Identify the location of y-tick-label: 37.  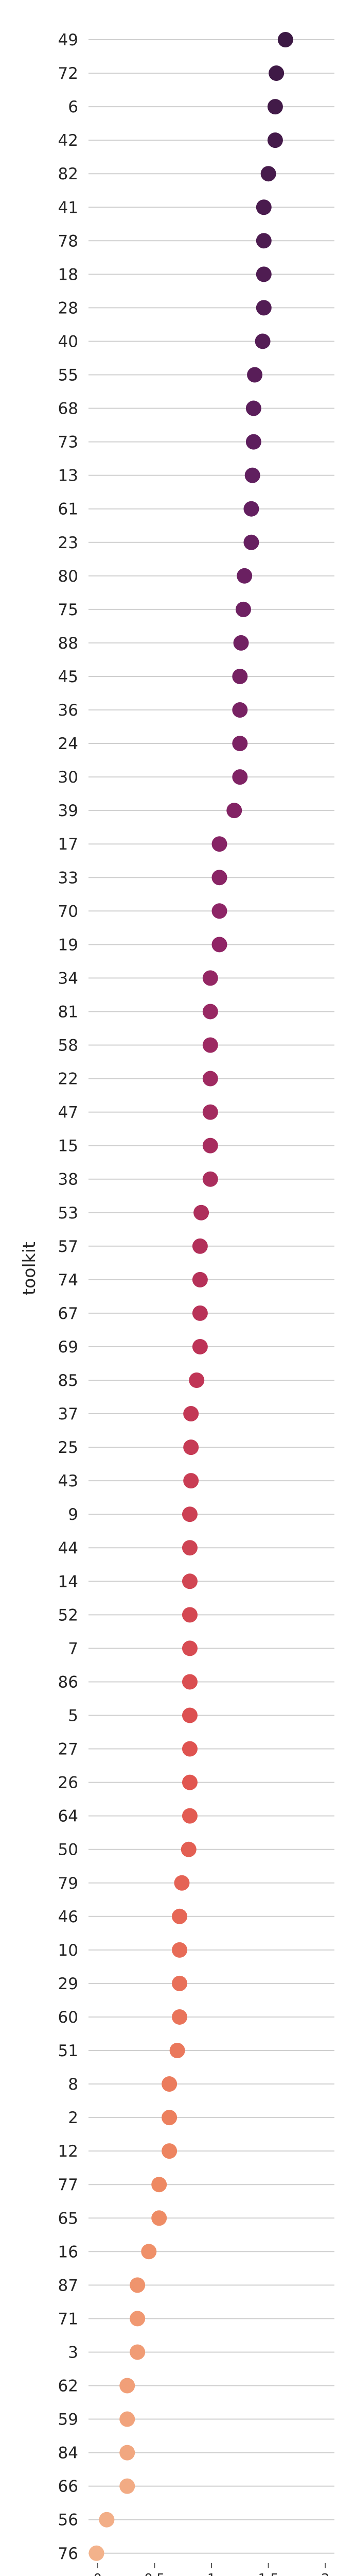
(68, 1414).